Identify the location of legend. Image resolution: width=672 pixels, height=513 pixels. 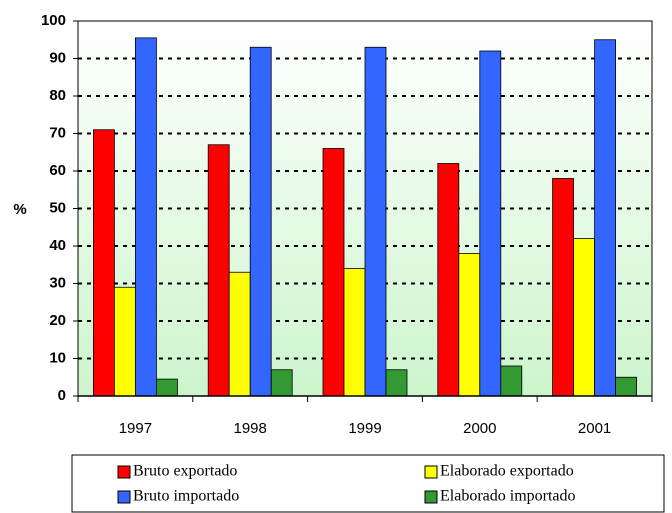
(368, 483).